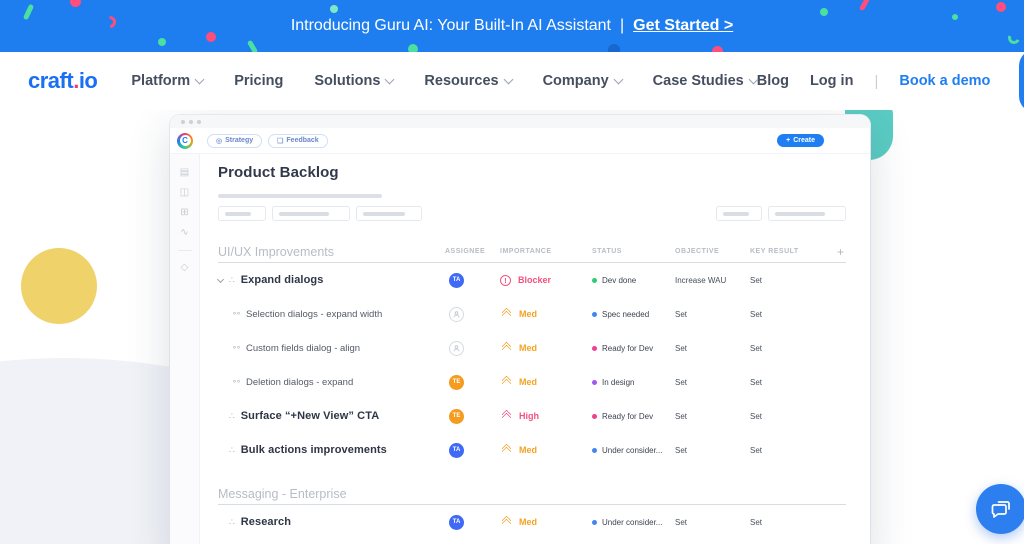 The image size is (1024, 544). What do you see at coordinates (683, 25) in the screenshot?
I see `banner-cta-link: Get Started >` at bounding box center [683, 25].